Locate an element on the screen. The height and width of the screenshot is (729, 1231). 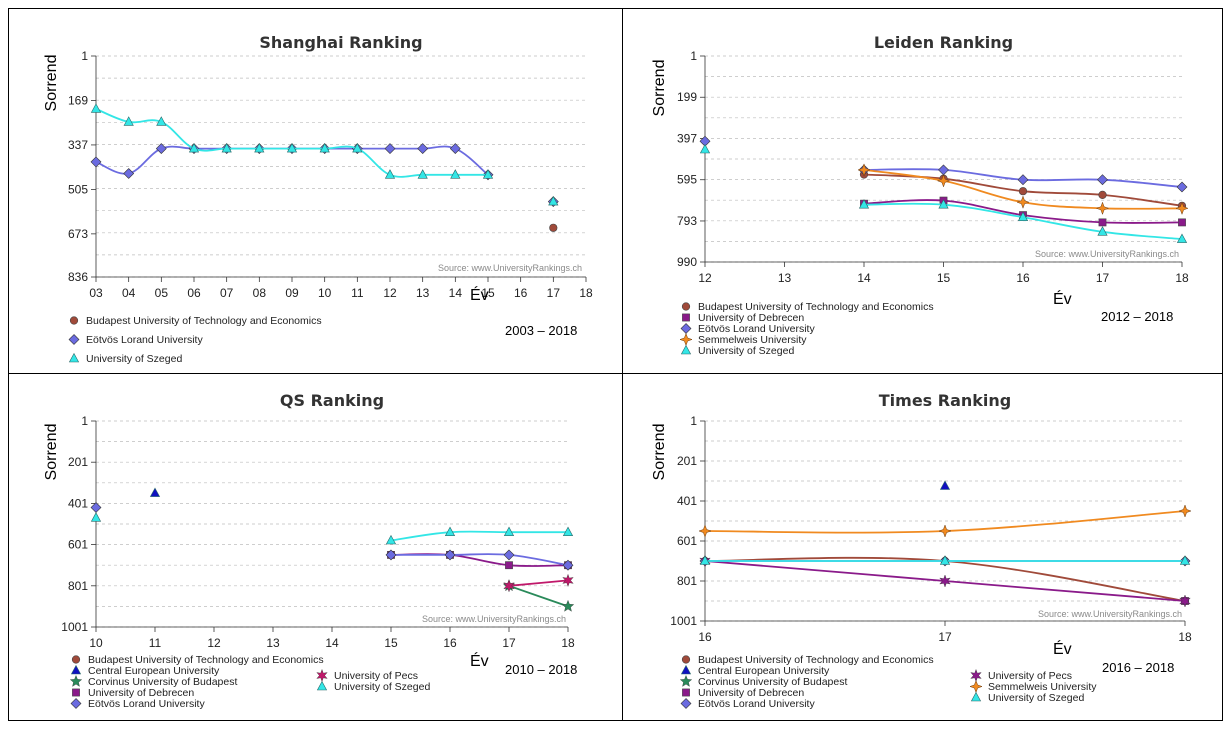
period-label: 2016 – 2018 is located at coordinates (1138, 667).